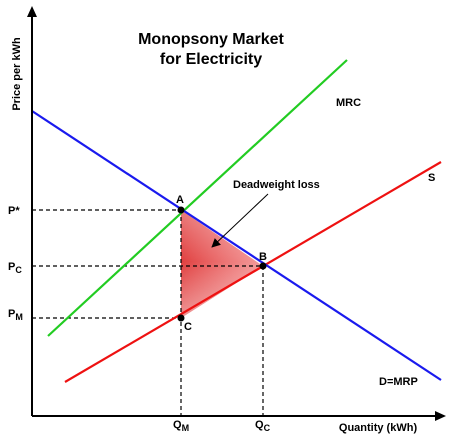 The height and width of the screenshot is (437, 450). I want to click on deadweight-arrow, so click(240, 220).